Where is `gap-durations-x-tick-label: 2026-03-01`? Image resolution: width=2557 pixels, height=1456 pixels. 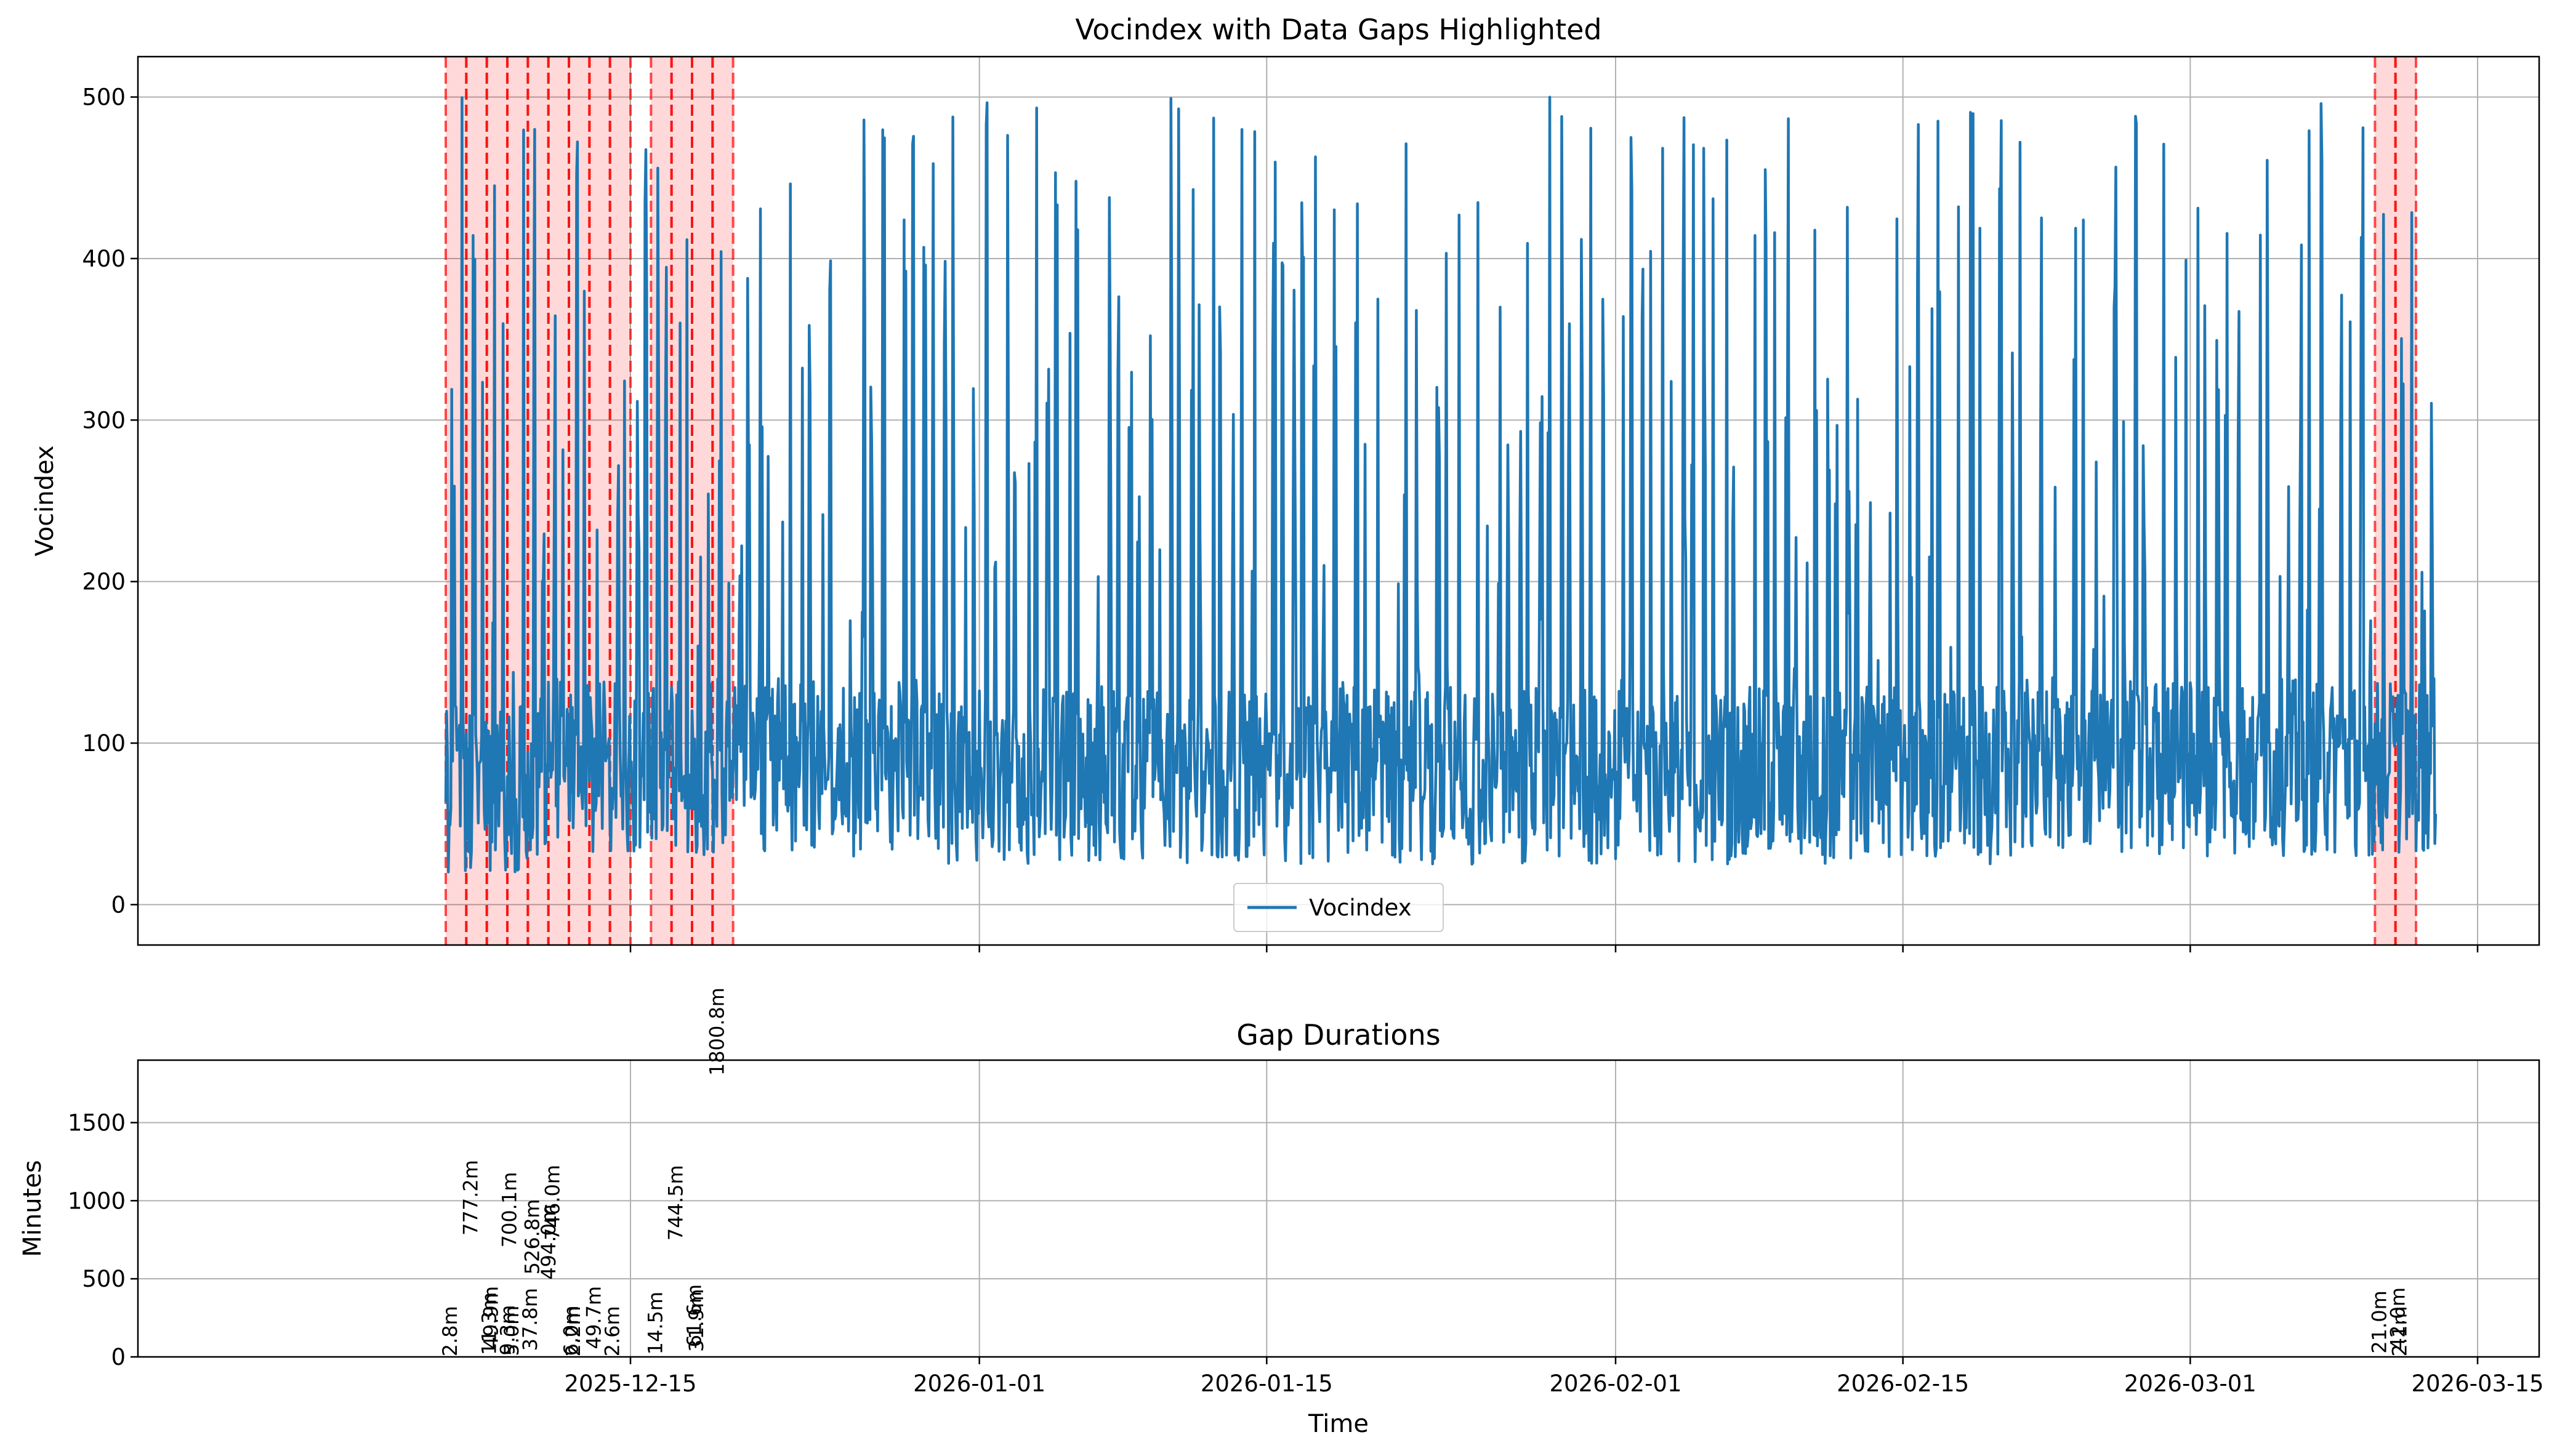 gap-durations-x-tick-label: 2026-03-01 is located at coordinates (2190, 1384).